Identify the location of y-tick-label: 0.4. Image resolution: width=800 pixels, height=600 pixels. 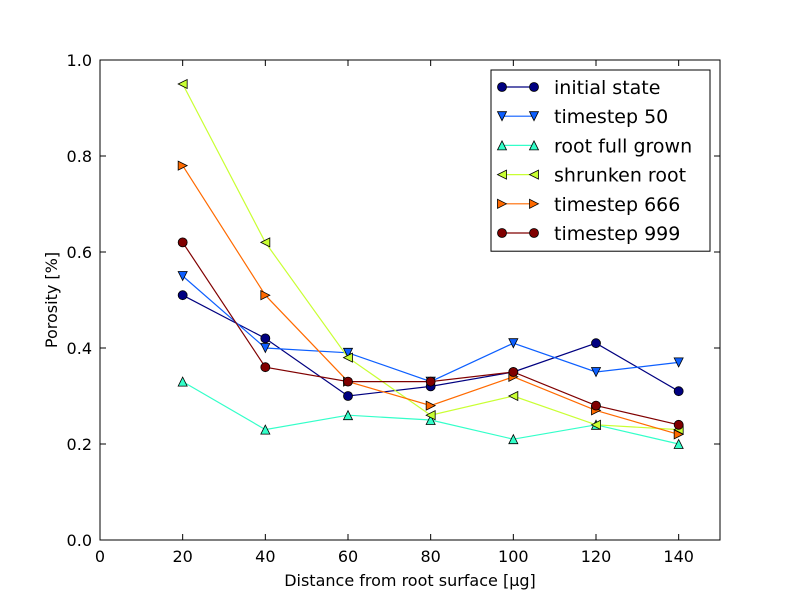
(79, 348).